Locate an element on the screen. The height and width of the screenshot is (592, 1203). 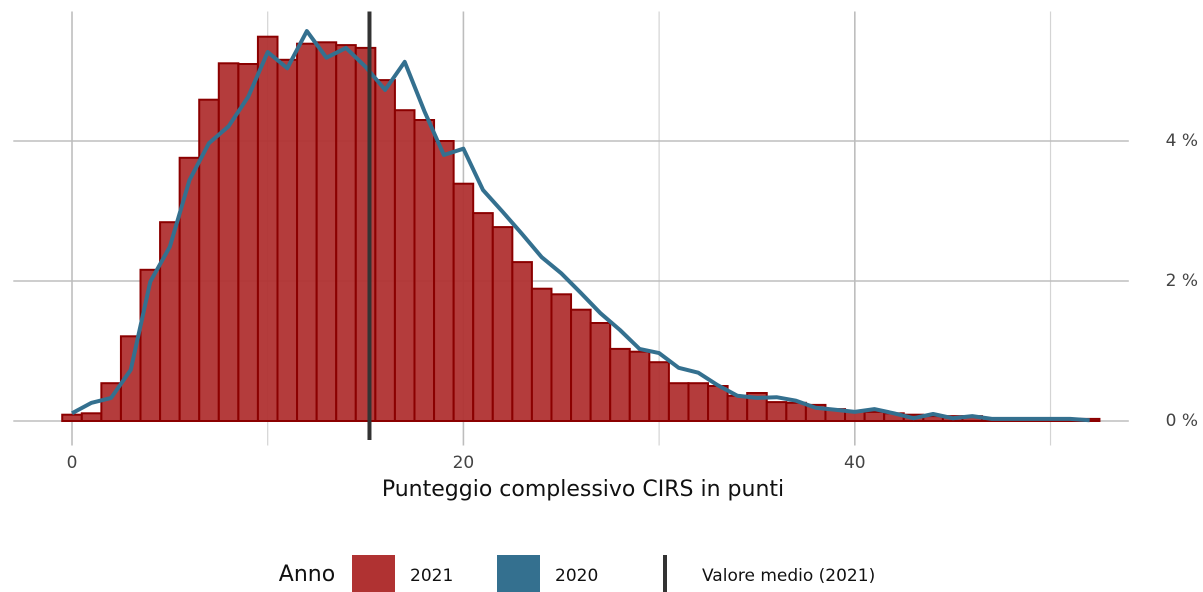
x-tick-label: 40 is located at coordinates (855, 463).